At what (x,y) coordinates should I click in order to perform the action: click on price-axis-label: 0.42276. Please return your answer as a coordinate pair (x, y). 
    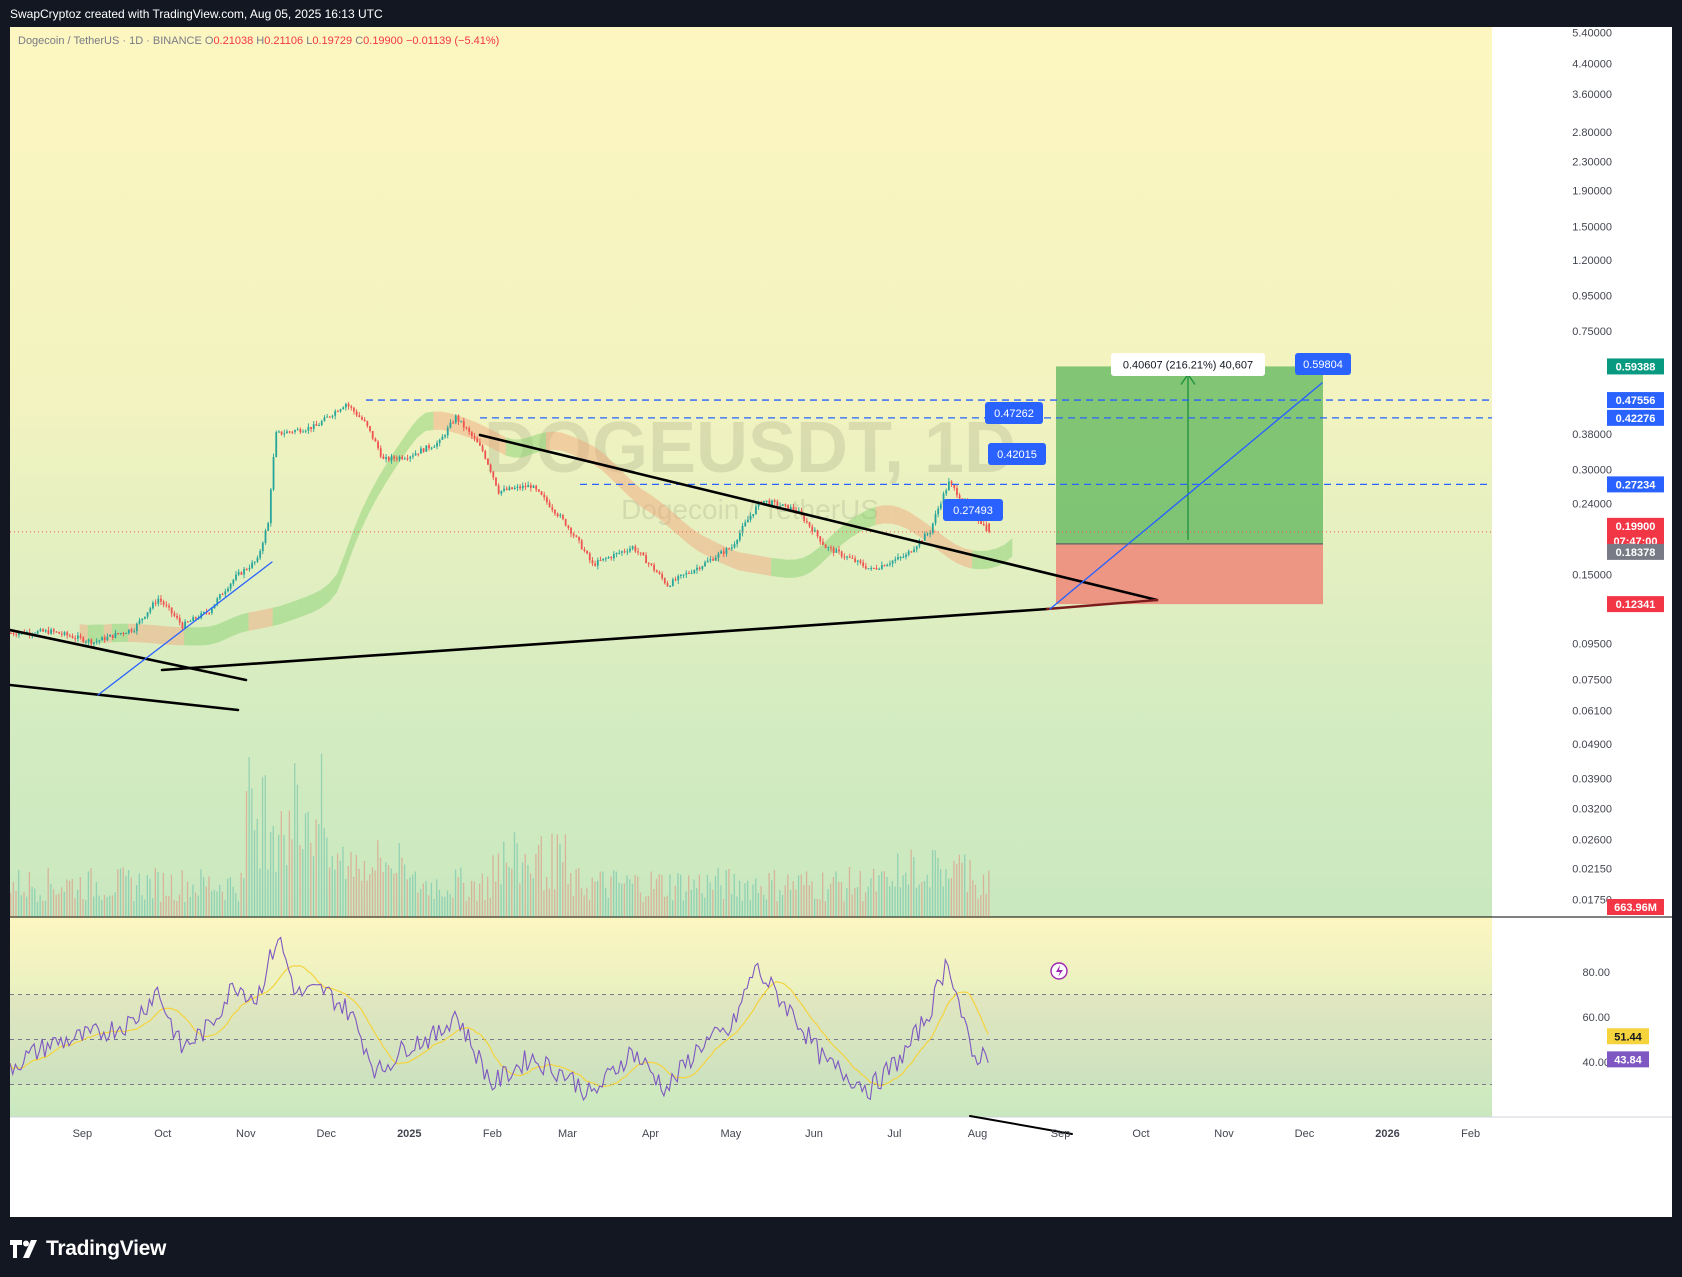
    Looking at the image, I should click on (1635, 417).